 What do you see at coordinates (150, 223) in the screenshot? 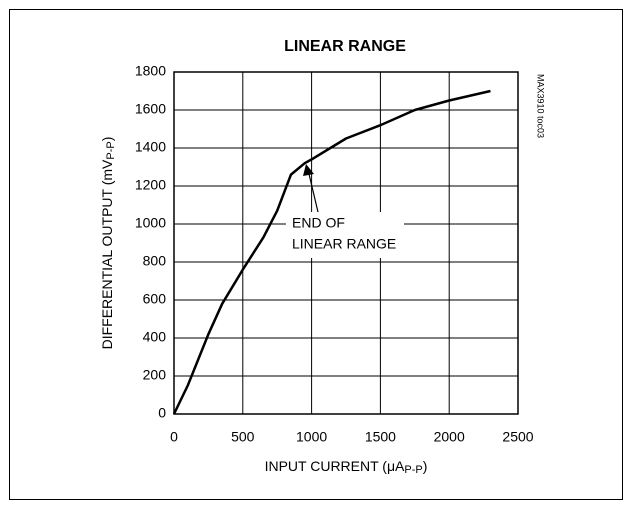
I see `y-tick-label: 1000` at bounding box center [150, 223].